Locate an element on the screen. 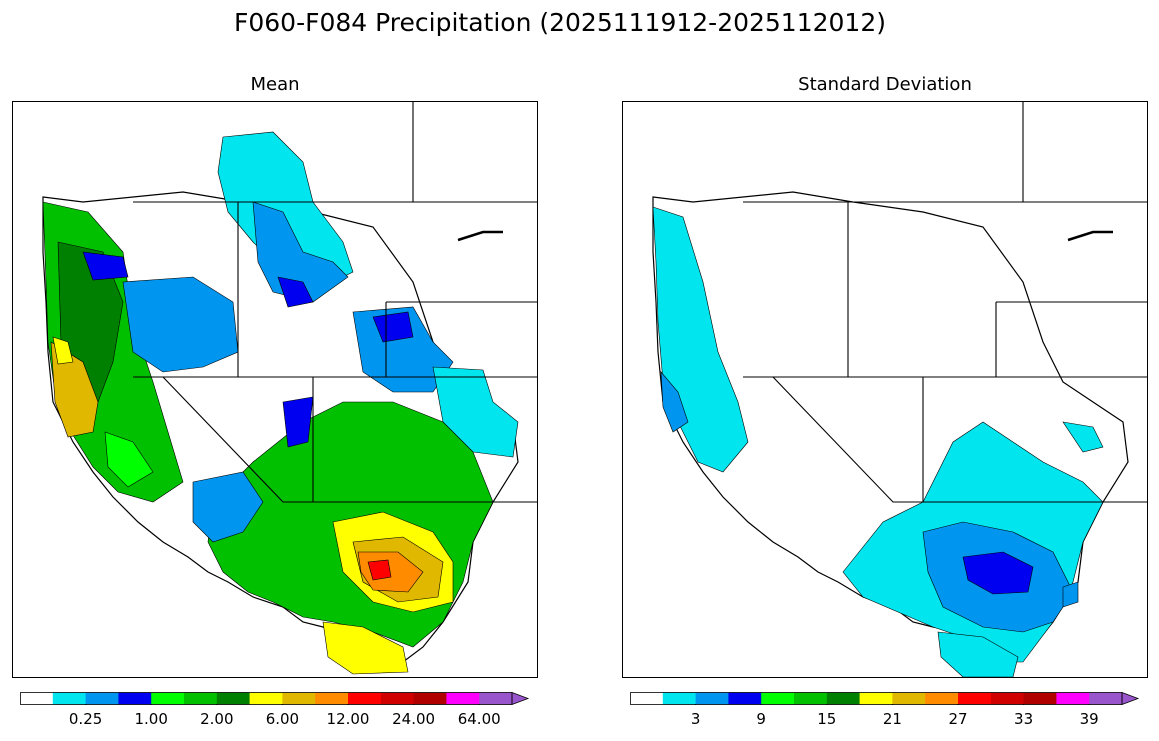 This screenshot has height=741, width=1159. colorbar-tick-label: 3 is located at coordinates (695, 719).